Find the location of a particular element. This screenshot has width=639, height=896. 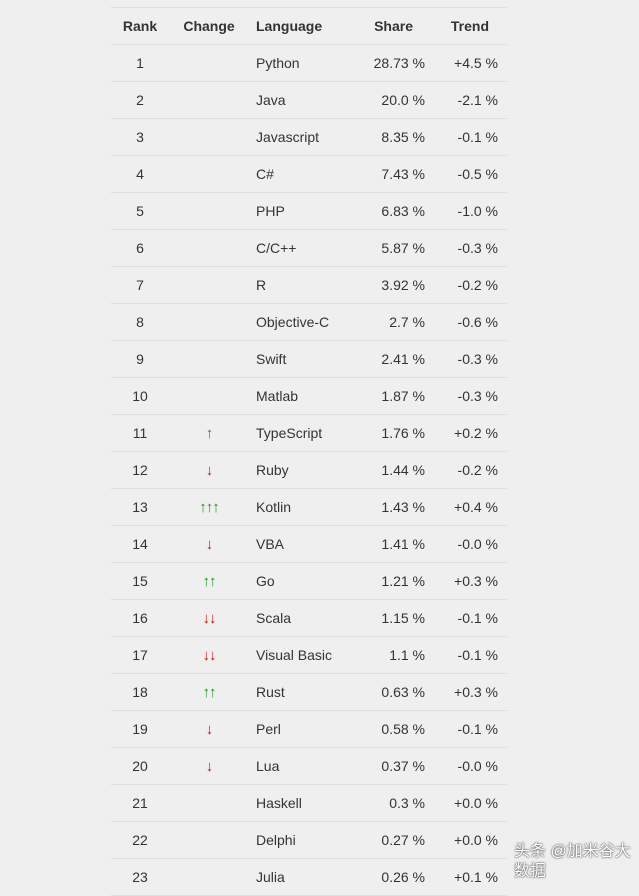

cell-share: 0.27 % is located at coordinates (403, 840).